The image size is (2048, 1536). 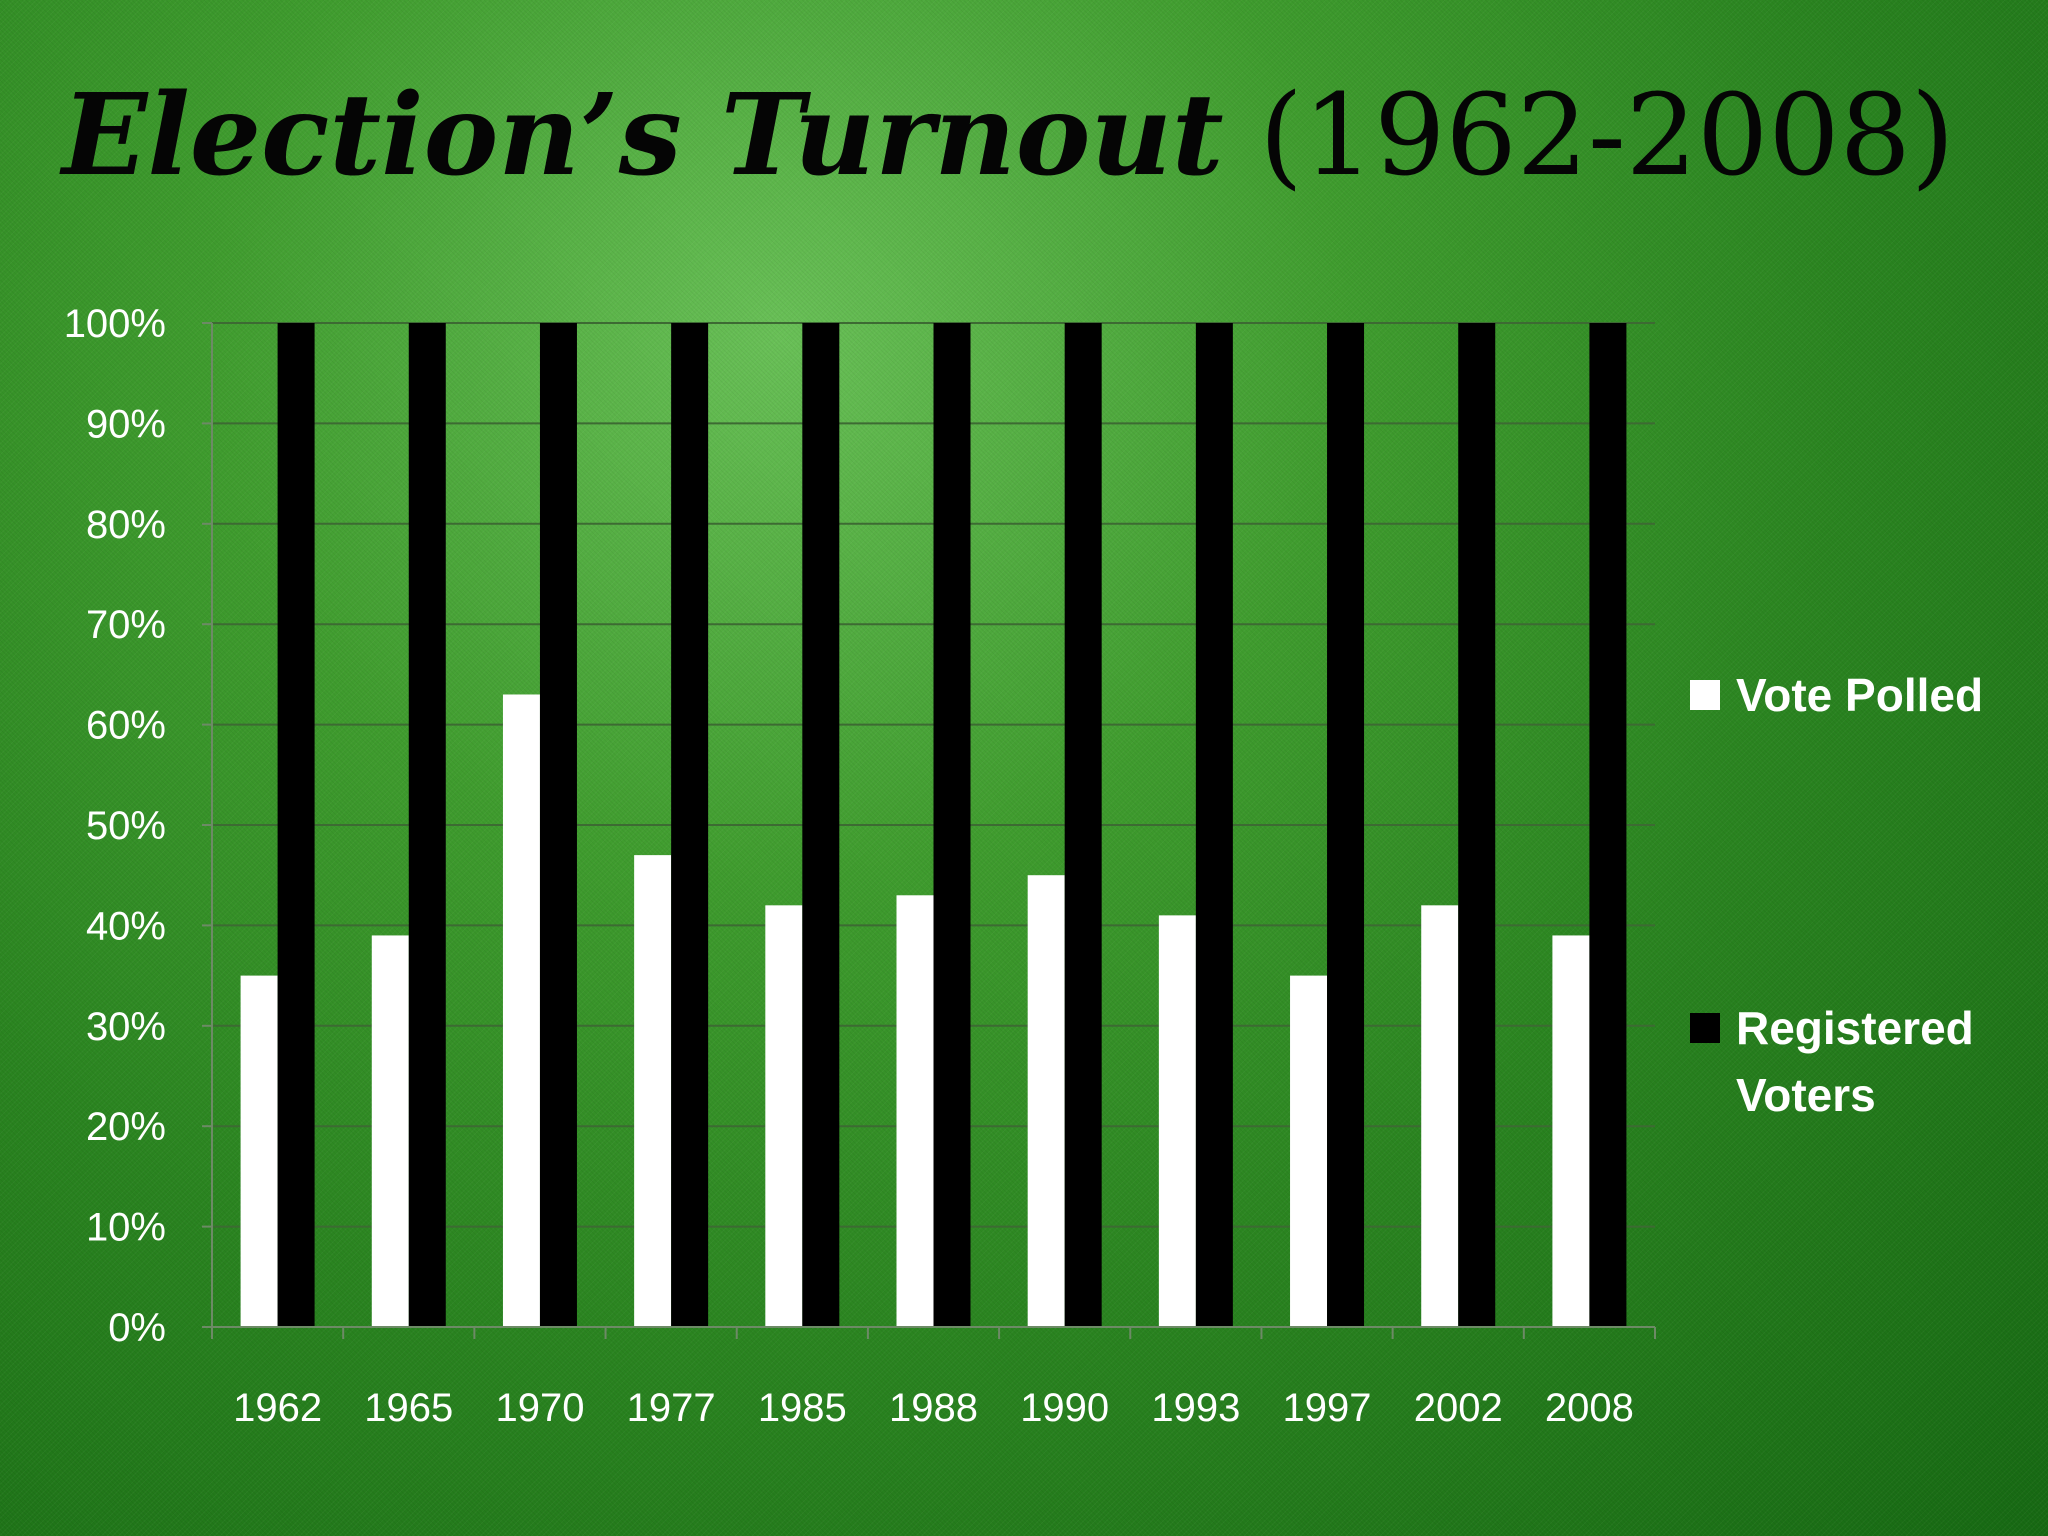 I want to click on x-tick-label: 1965, so click(x=408, y=1408).